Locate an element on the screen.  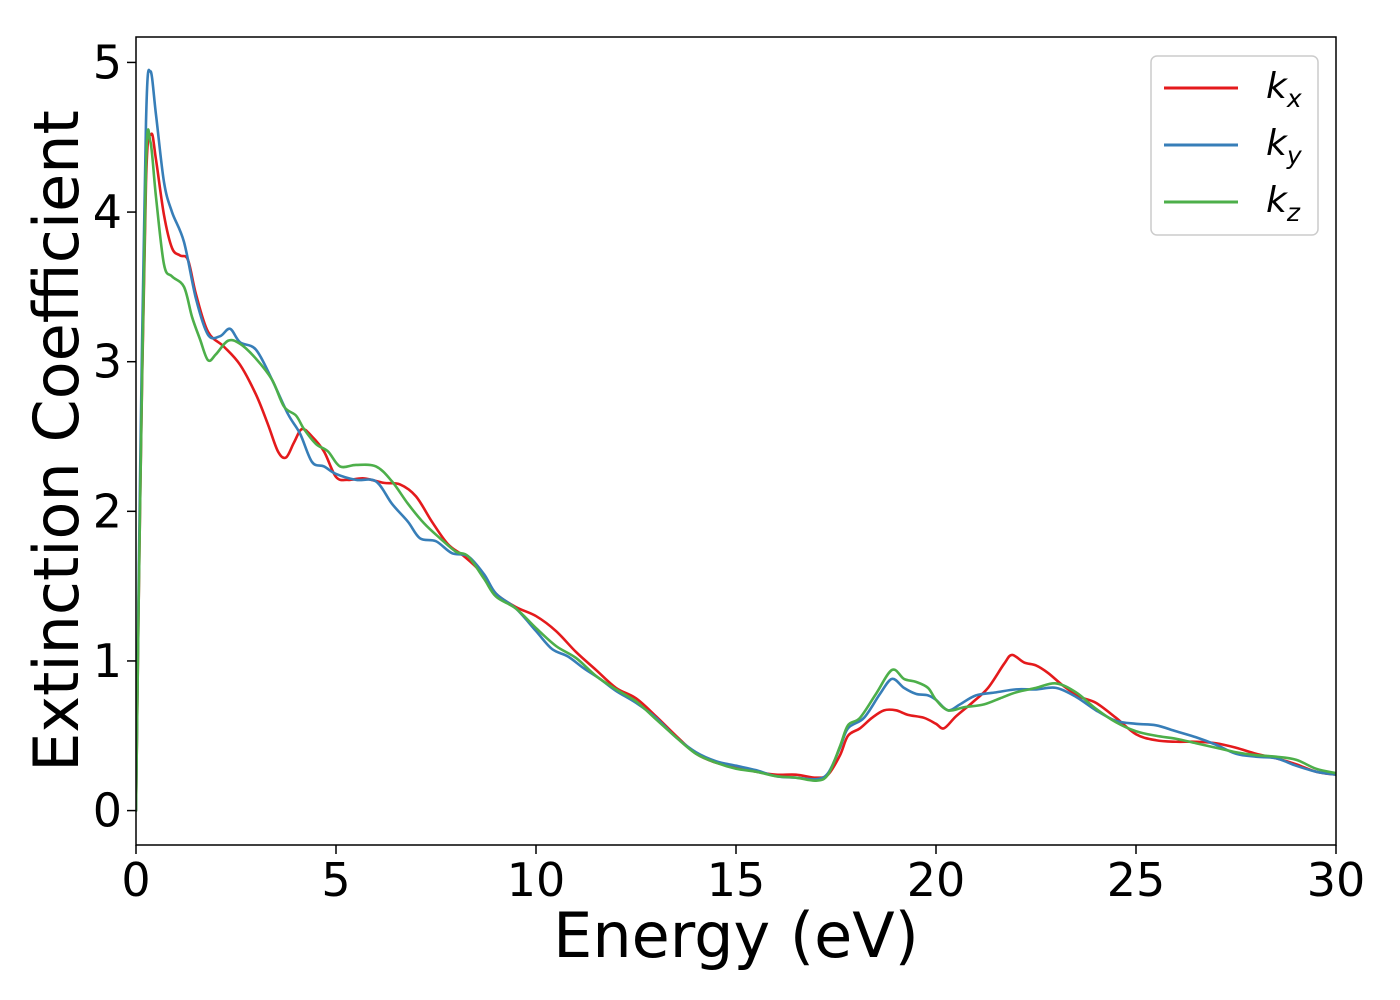
legend-label-ky: ky is located at coordinates (1284, 146).